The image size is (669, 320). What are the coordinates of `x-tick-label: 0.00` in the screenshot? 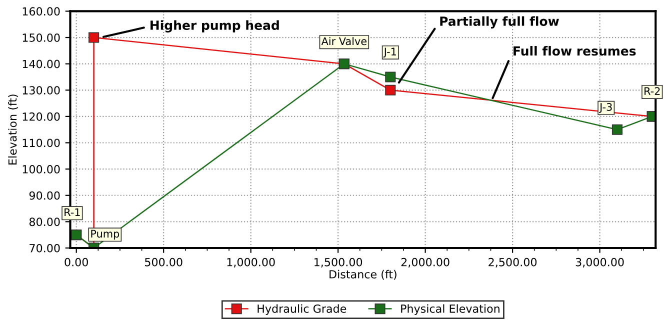 It's located at (76, 262).